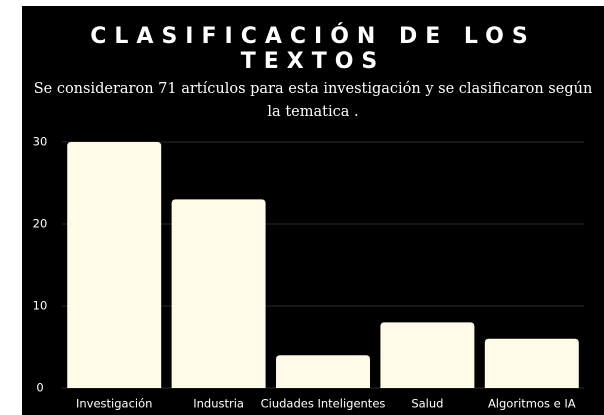  What do you see at coordinates (40, 224) in the screenshot?
I see `y-tick-label: 20` at bounding box center [40, 224].